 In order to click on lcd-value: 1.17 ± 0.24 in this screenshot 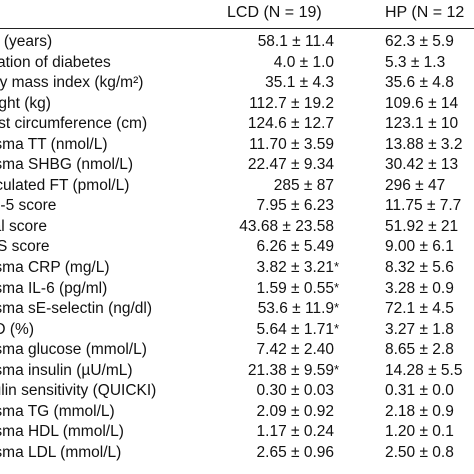, I will do `click(295, 432)`.